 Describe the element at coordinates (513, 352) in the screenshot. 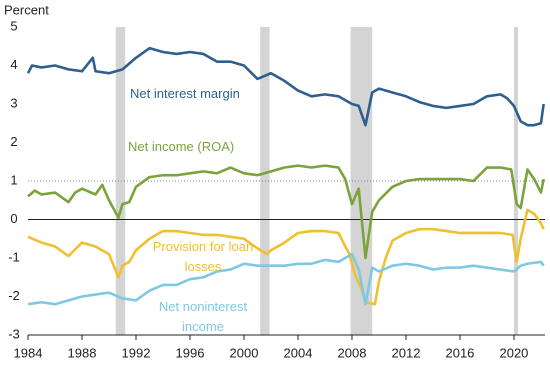

I see `x-tick-label: 2020` at that location.